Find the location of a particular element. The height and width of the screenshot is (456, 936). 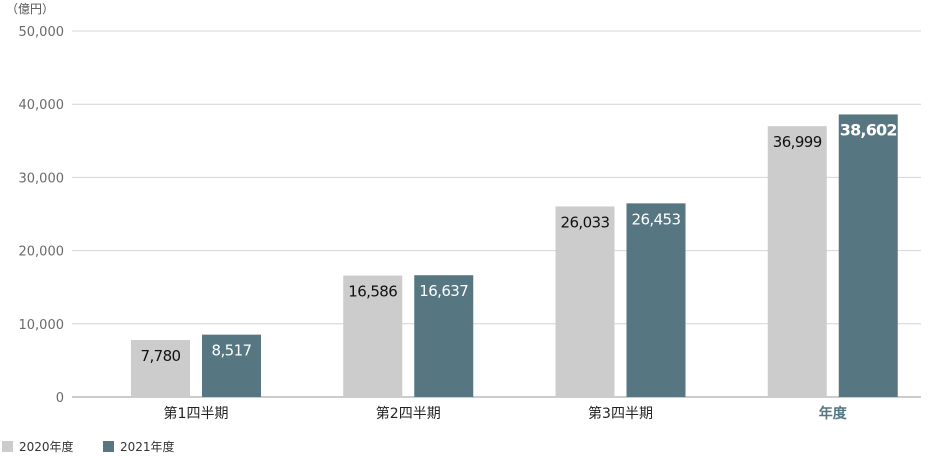

data-label: 7,780 is located at coordinates (161, 356).